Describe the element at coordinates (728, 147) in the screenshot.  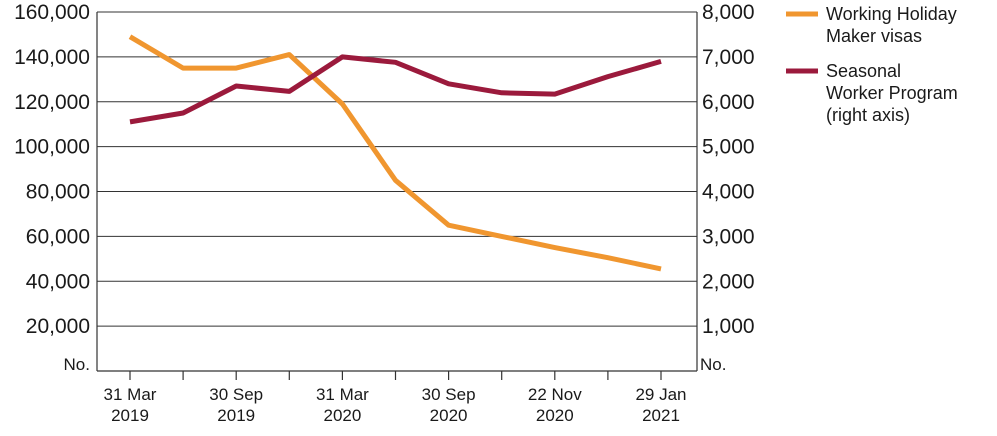
I see `right-axis-tick-label: 5,000` at that location.